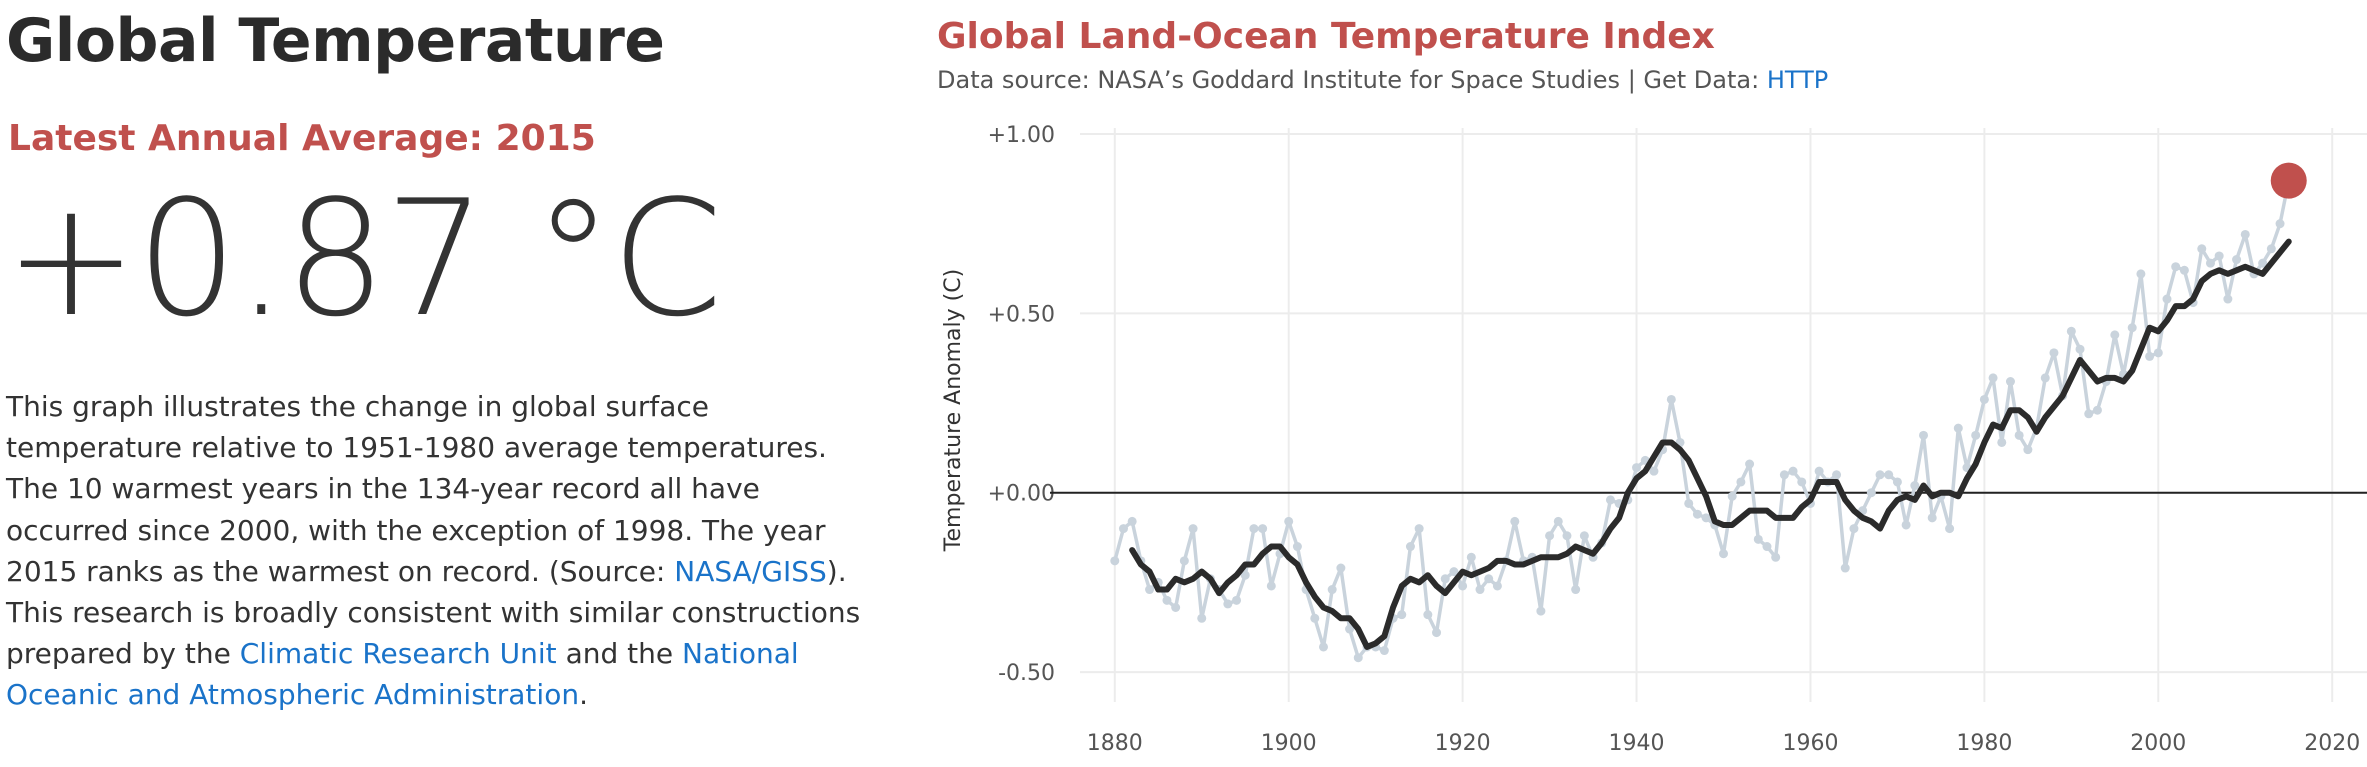 This screenshot has width=2367, height=767. Describe the element at coordinates (398, 654) in the screenshot. I see `climatic-research-unit-link: Climatic Research Unit` at that location.